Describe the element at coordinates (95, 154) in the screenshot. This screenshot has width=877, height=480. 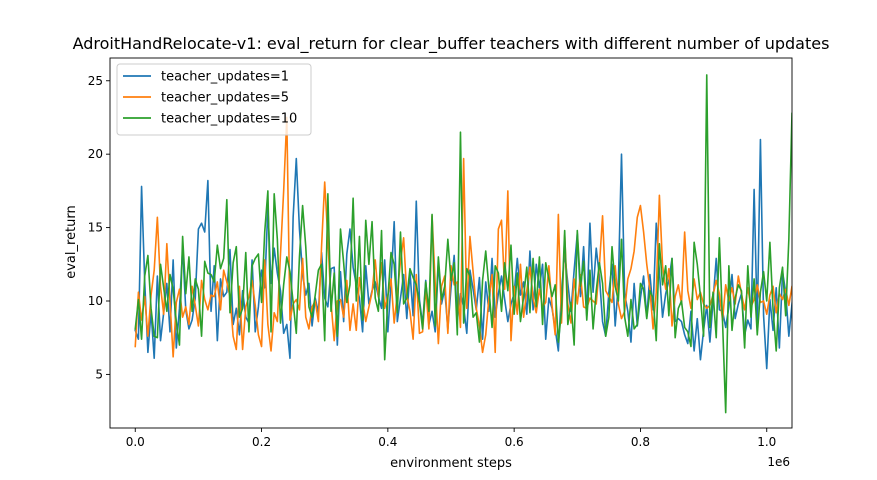
I see `y-tick-label: 20` at that location.